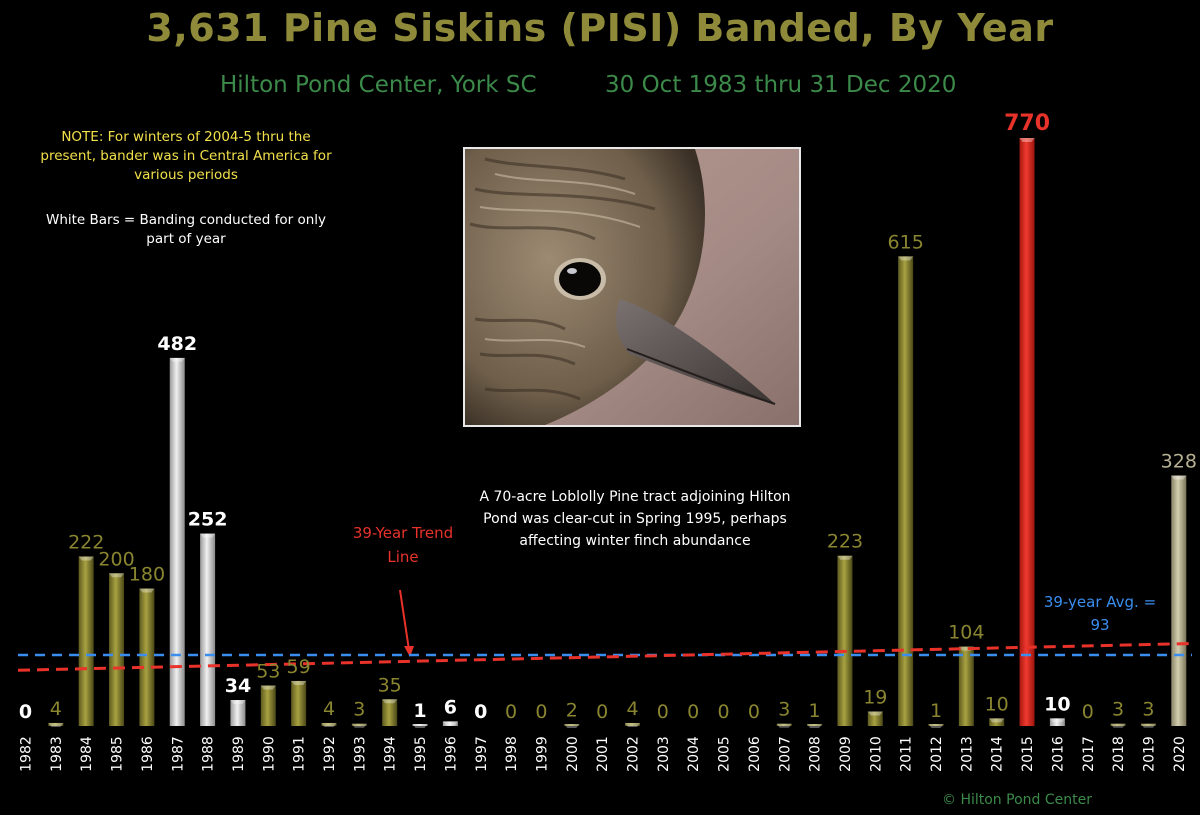 This screenshot has width=1200, height=815. I want to click on tick-label-2015: 2015, so click(1028, 754).